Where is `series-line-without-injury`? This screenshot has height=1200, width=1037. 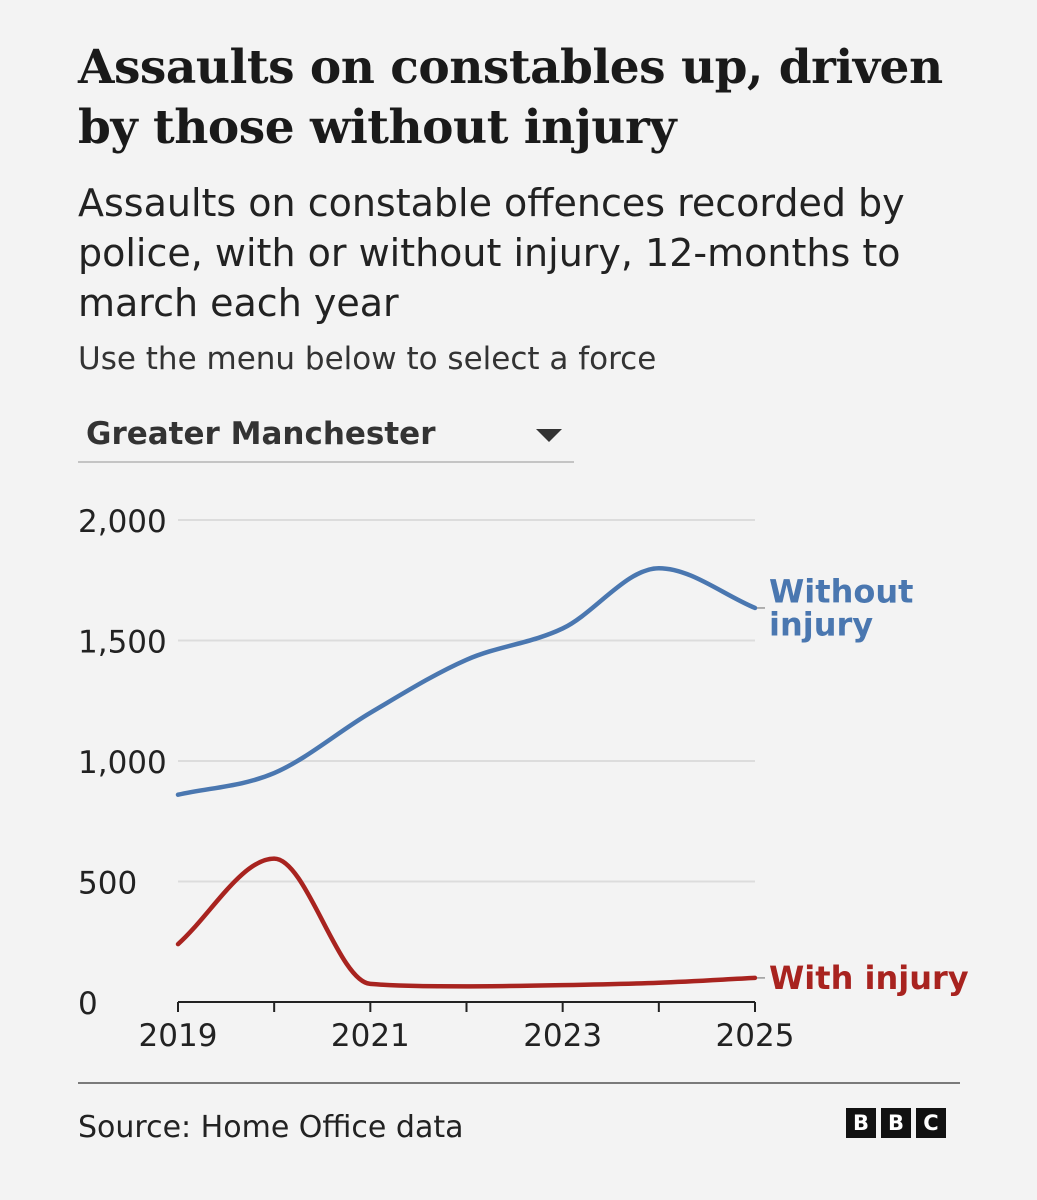
series-line-without-injury is located at coordinates (466, 681).